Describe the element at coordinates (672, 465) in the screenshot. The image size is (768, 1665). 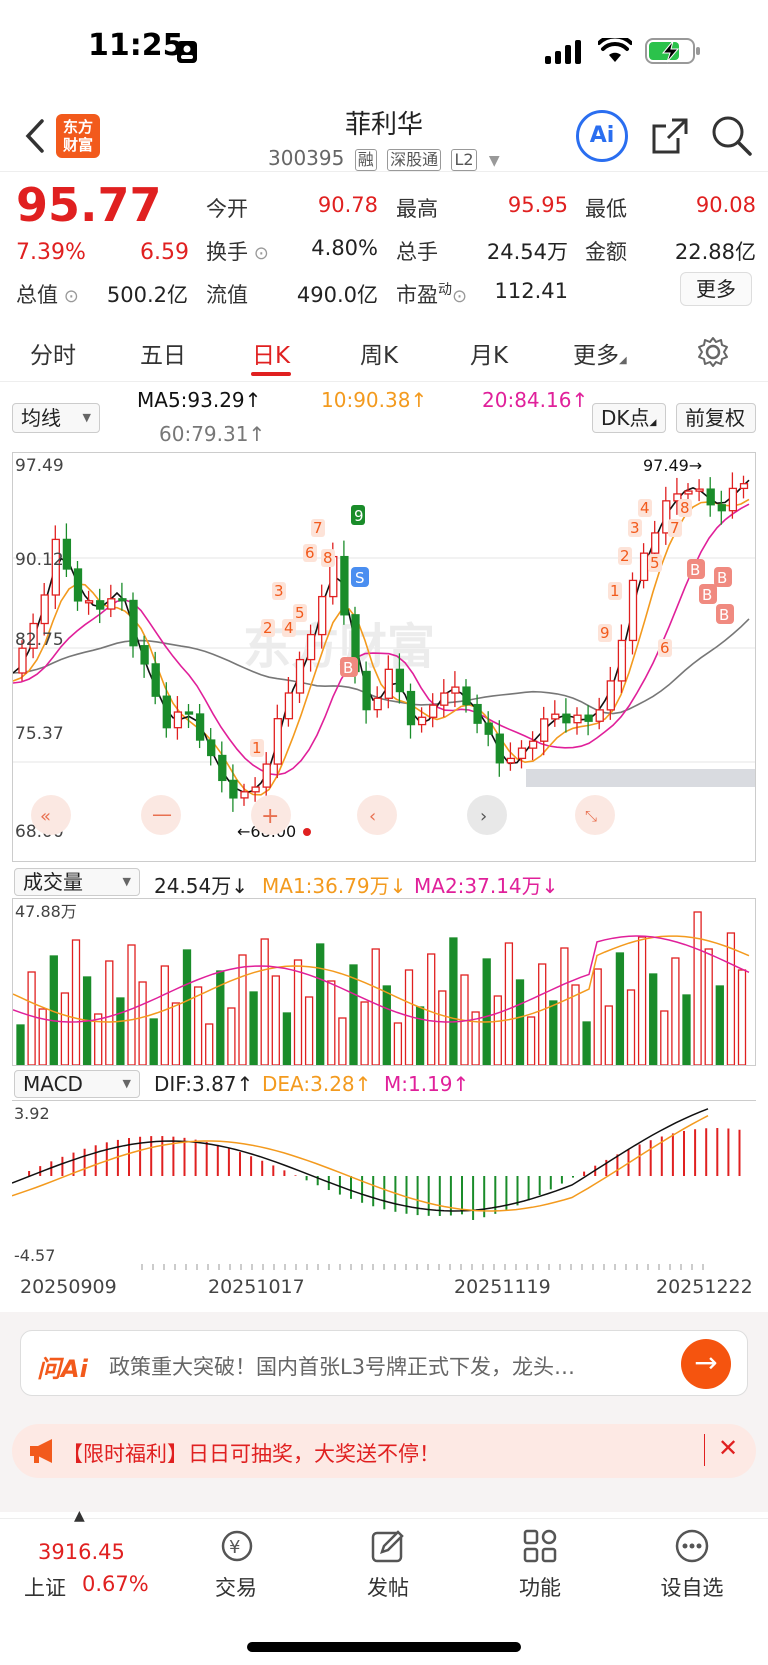
I see `high-marker: 97.49→` at that location.